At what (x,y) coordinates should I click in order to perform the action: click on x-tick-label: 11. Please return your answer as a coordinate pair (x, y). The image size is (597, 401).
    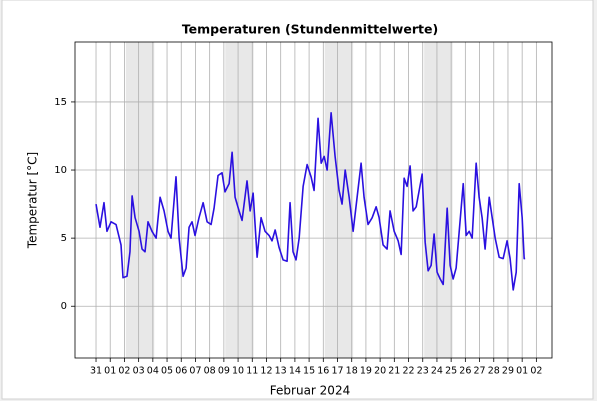
    Looking at the image, I should click on (252, 371).